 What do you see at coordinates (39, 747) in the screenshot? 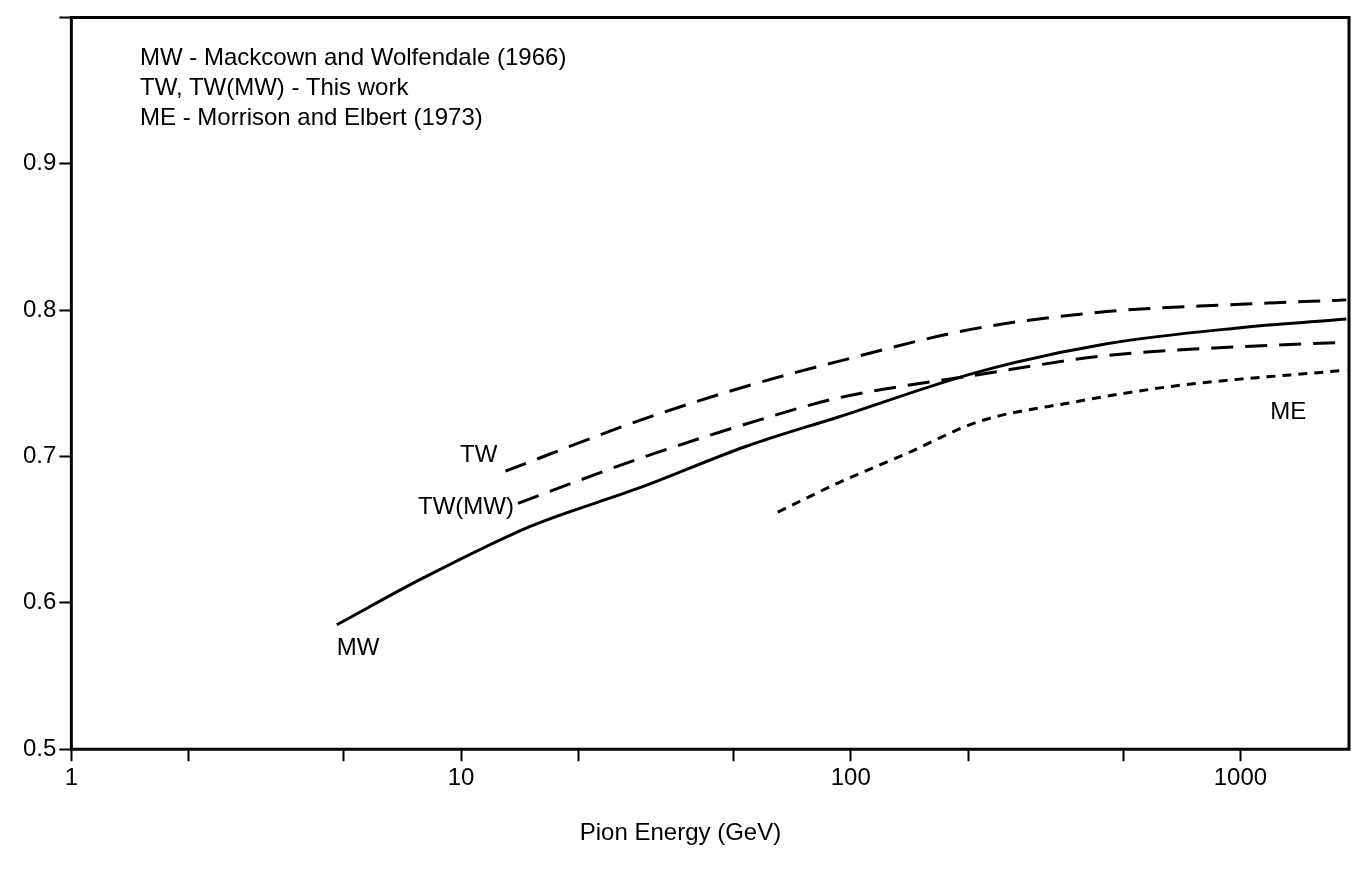
I see `y-tick-label: 0.5` at bounding box center [39, 747].